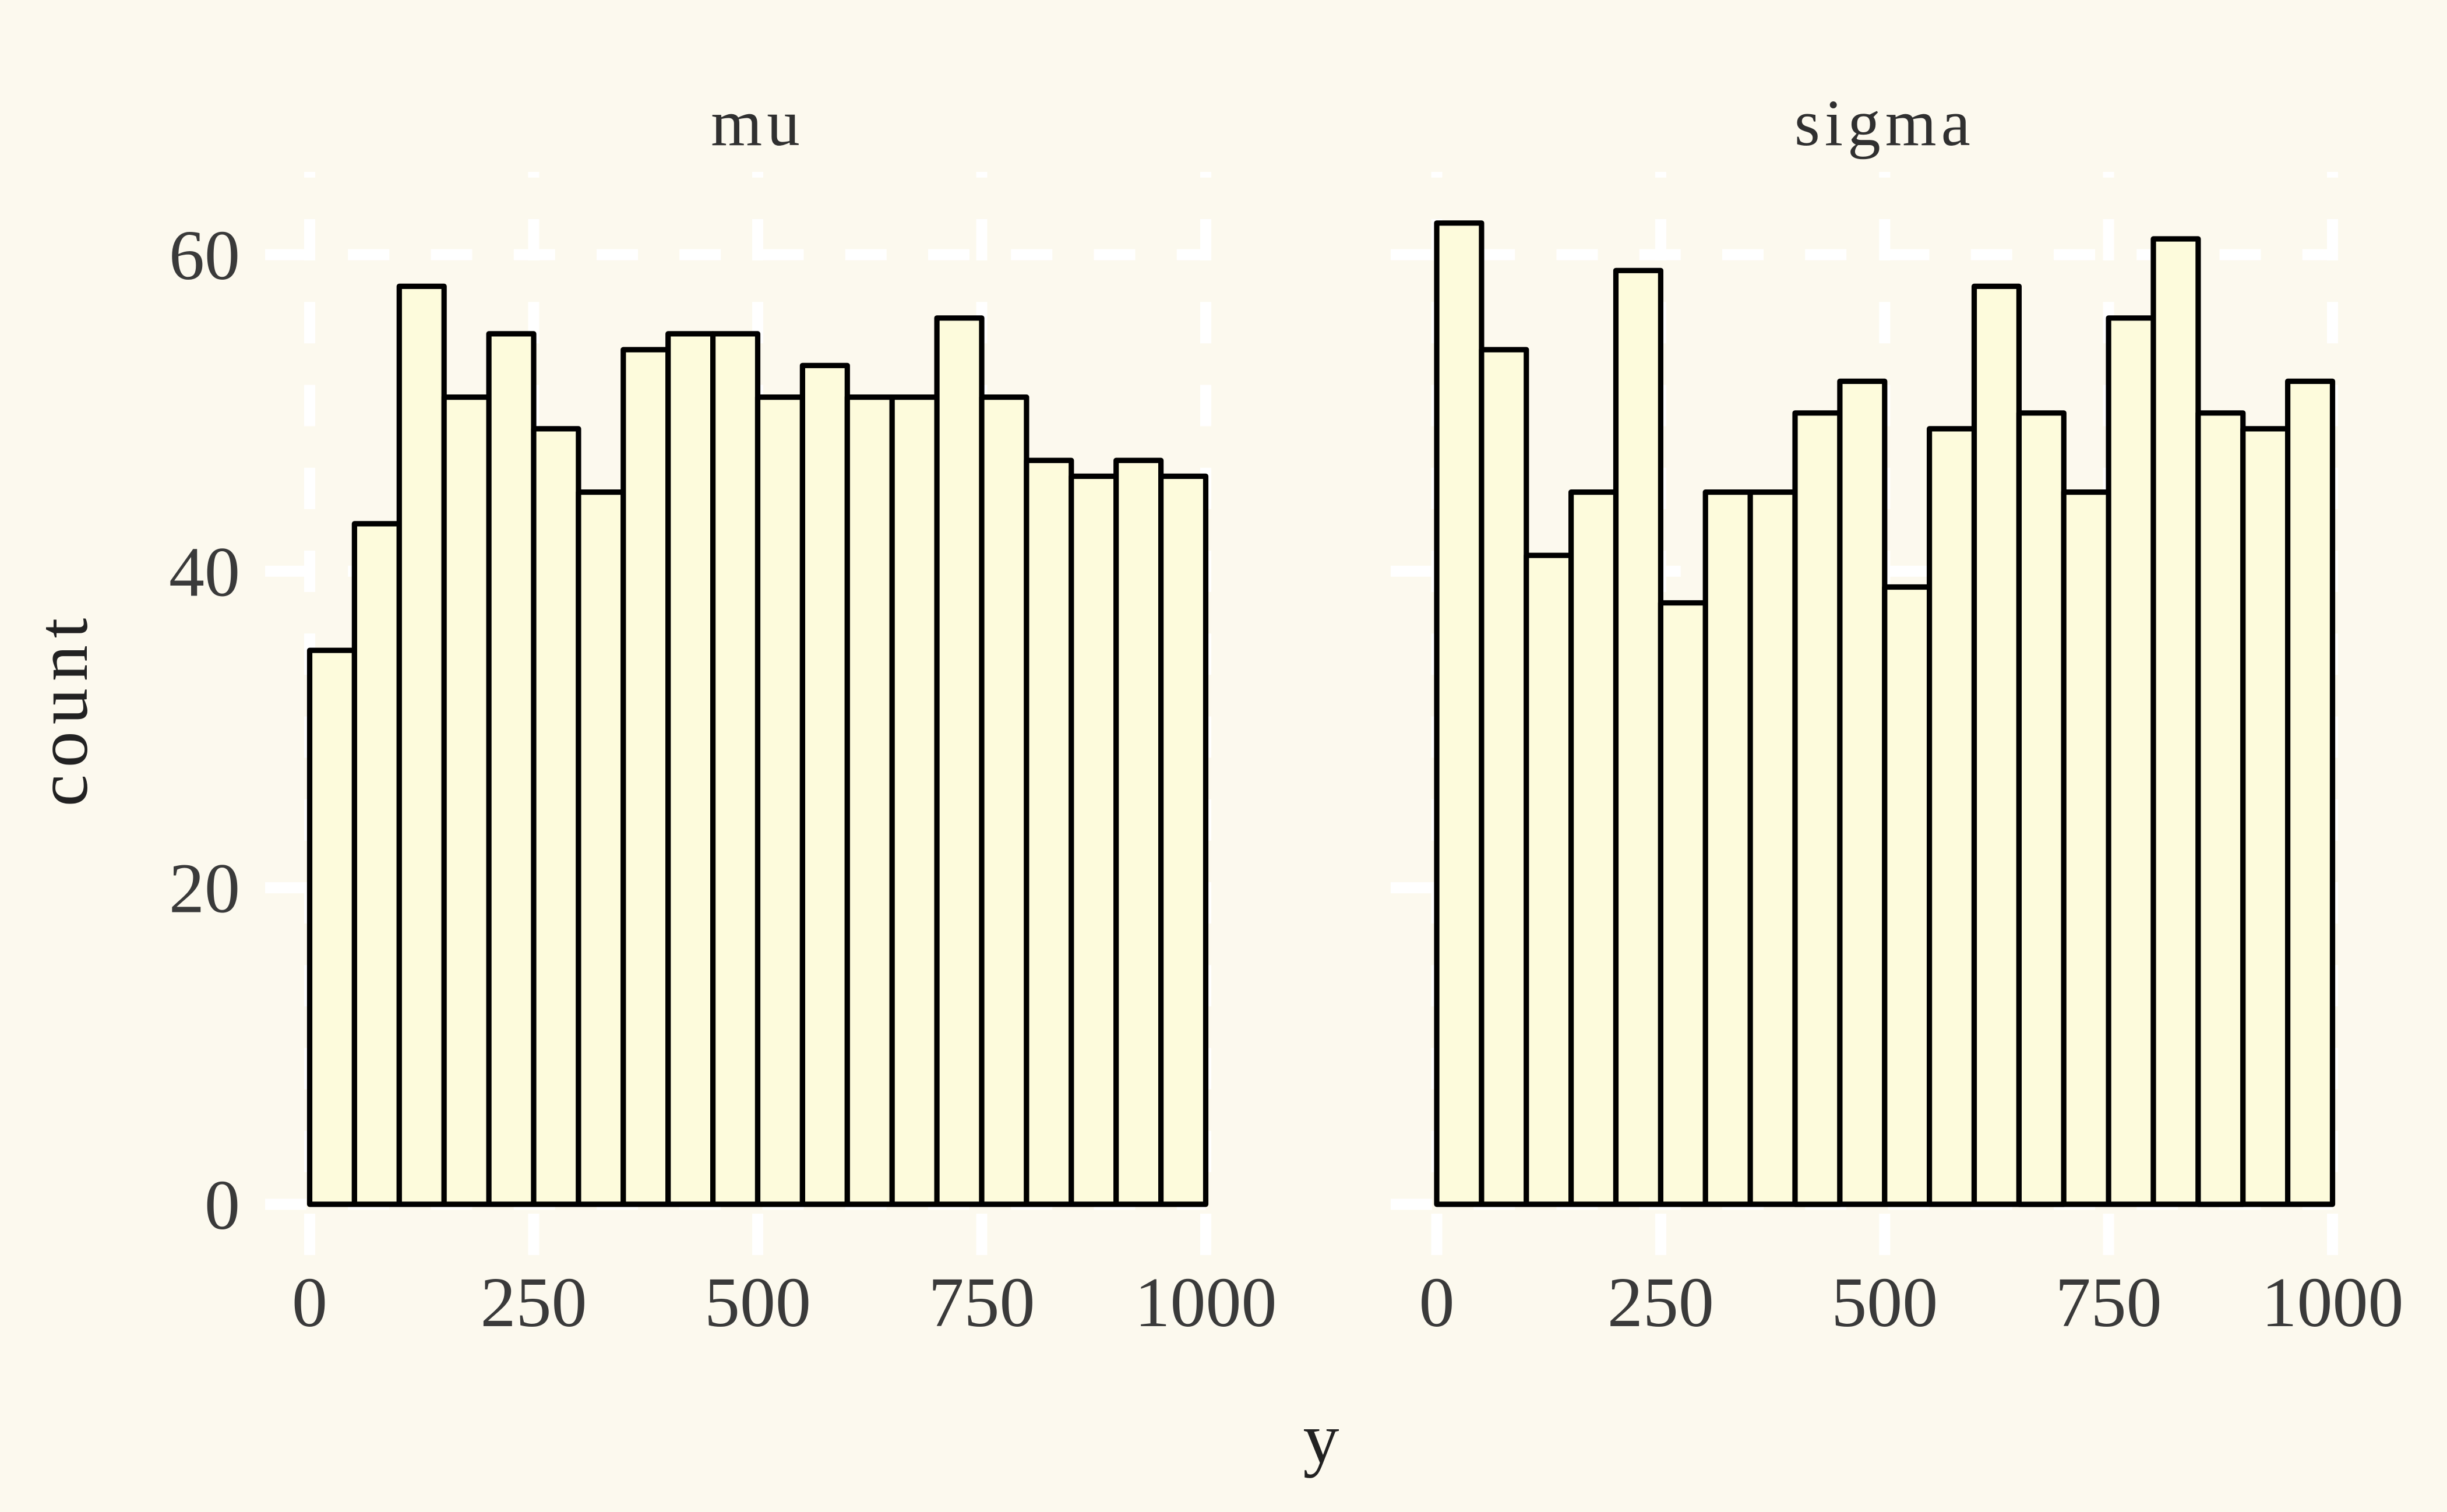  What do you see at coordinates (757, 123) in the screenshot?
I see `svg-text: mu` at bounding box center [757, 123].